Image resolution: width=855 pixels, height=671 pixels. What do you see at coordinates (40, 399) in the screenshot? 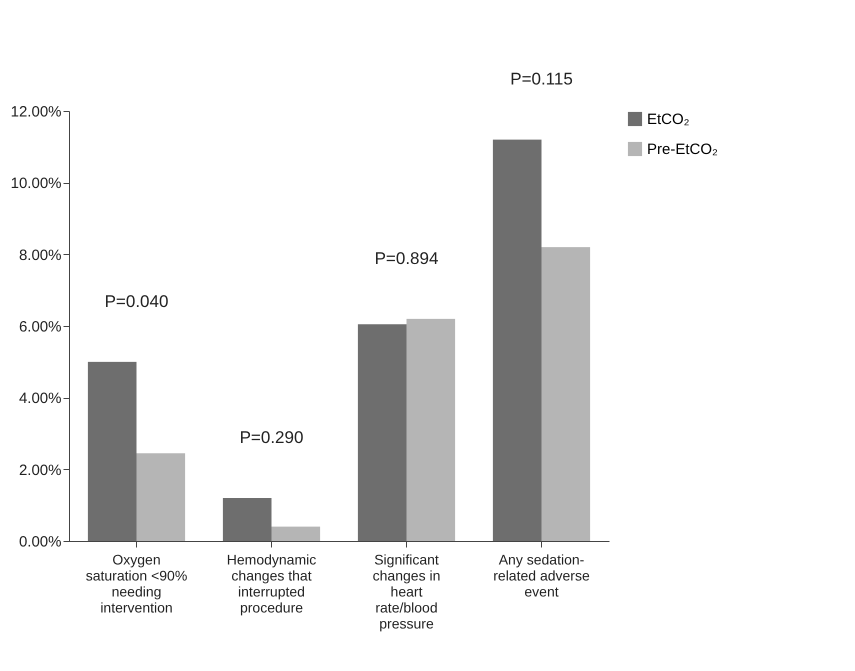
I see `y-tick-label: 4.00%` at bounding box center [40, 399].